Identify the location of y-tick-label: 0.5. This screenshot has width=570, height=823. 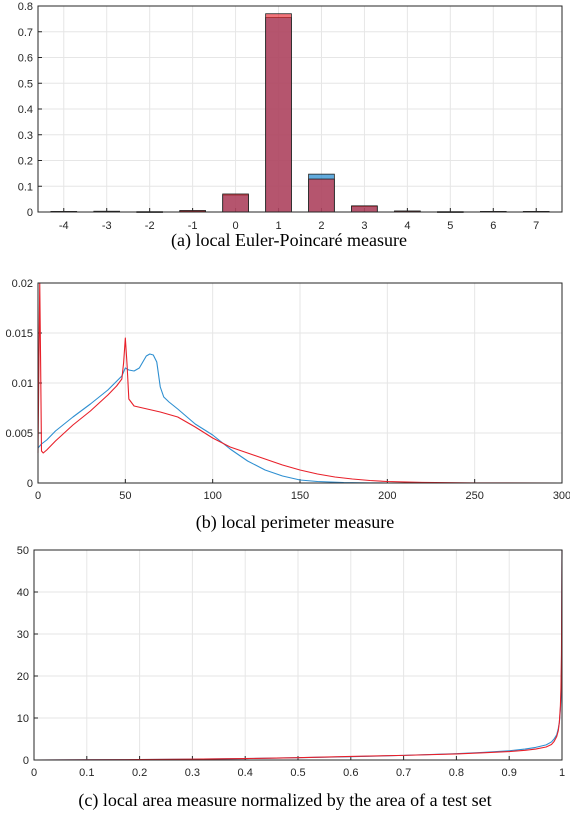
(25, 84).